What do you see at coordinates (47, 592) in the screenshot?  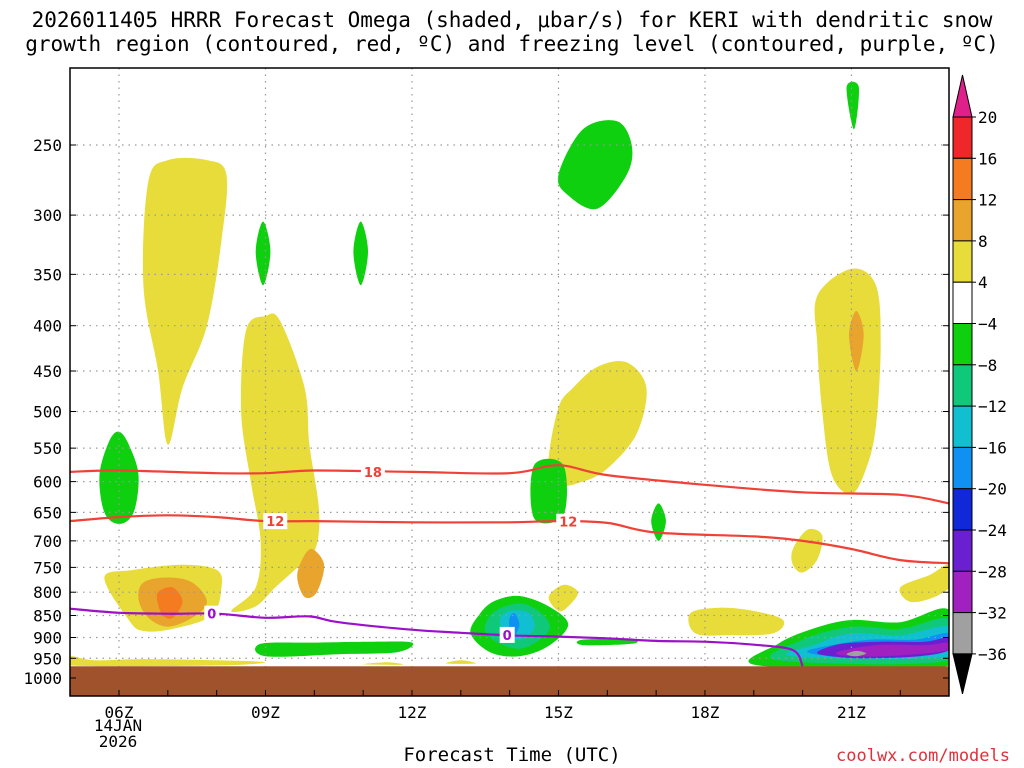 I see `y-tick-label: 800` at bounding box center [47, 592].